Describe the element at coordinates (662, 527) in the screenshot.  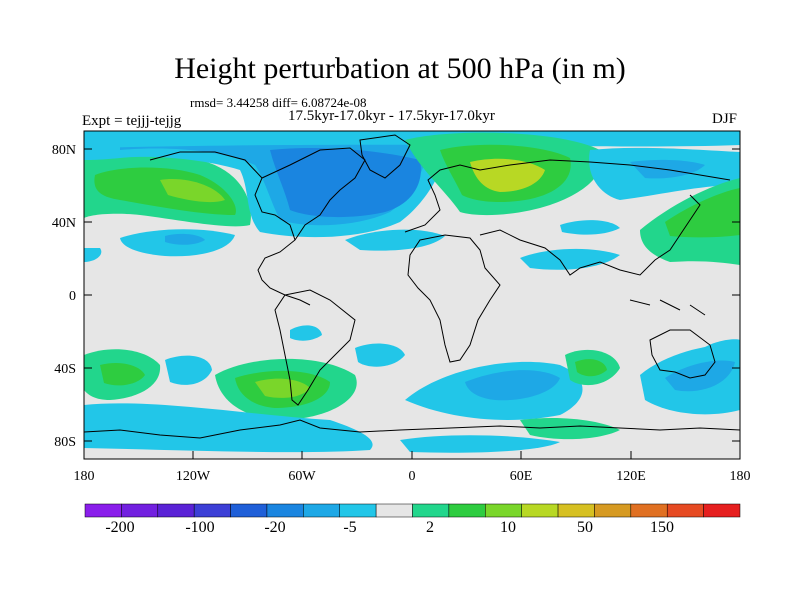
I see `cb-label-150: 150` at that location.